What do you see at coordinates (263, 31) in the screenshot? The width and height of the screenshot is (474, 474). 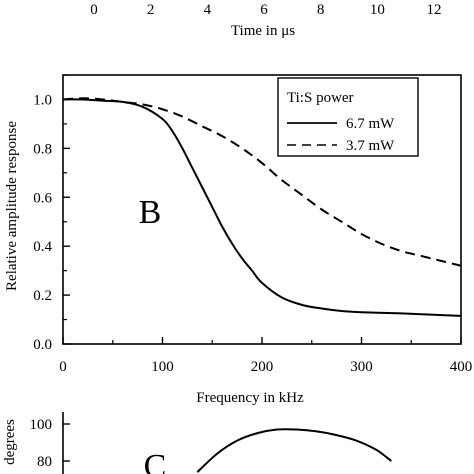 I see `top-x-axis-label: Time in μs` at bounding box center [263, 31].